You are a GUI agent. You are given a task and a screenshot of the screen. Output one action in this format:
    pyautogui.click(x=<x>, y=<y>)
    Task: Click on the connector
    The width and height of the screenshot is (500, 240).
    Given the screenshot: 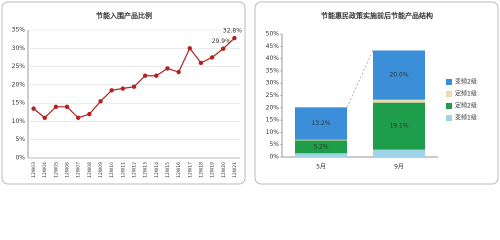 What is the action you would take?
    pyautogui.click(x=360, y=79)
    